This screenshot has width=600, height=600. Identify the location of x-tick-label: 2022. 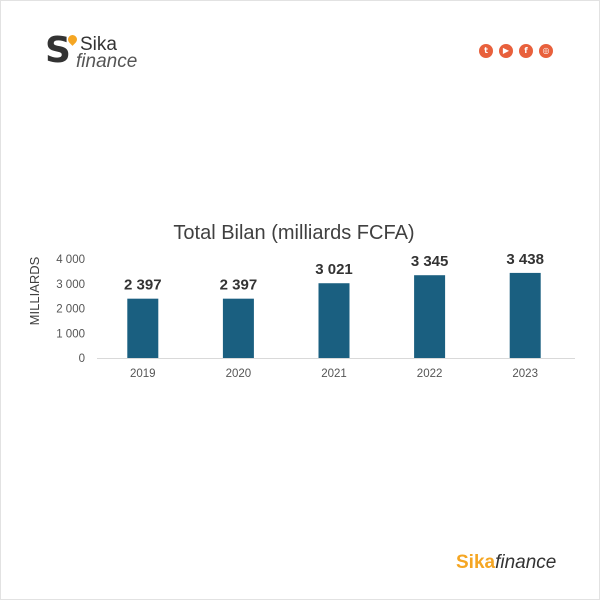
(430, 374).